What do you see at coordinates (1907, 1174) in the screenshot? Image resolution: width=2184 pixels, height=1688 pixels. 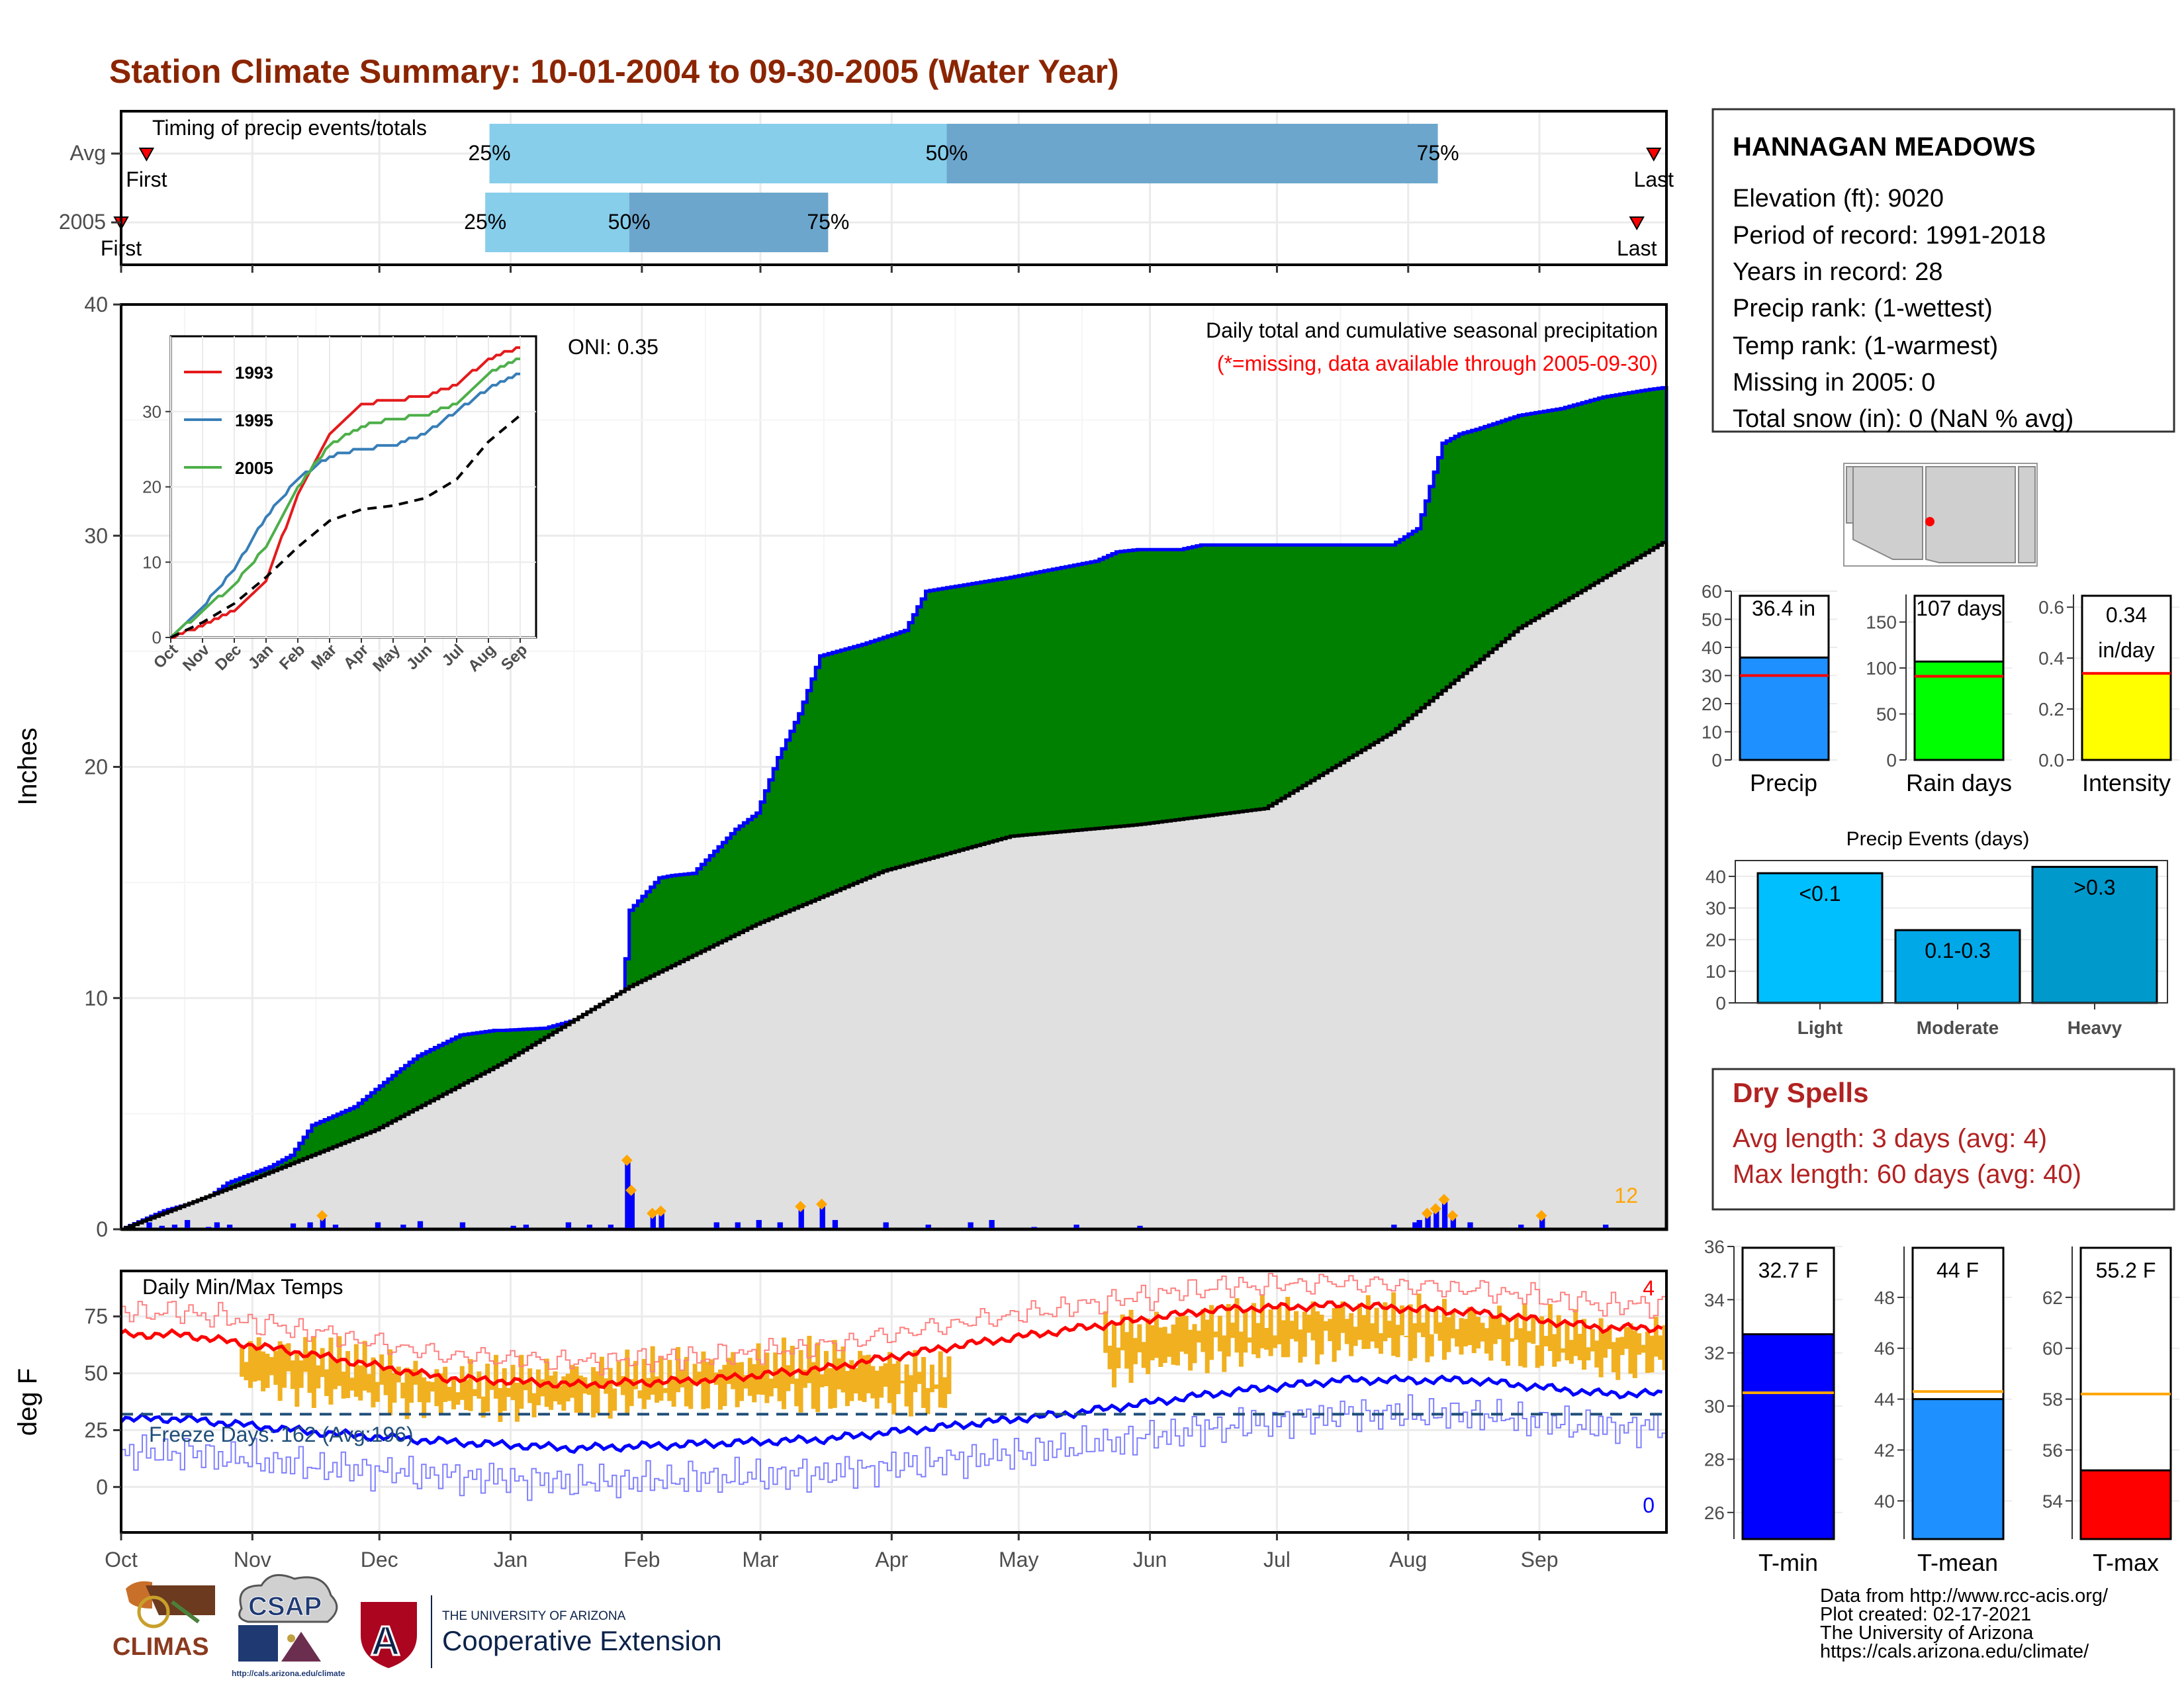 I see `dry-spells-max: Max length: 60 days (avg: 40)` at bounding box center [1907, 1174].